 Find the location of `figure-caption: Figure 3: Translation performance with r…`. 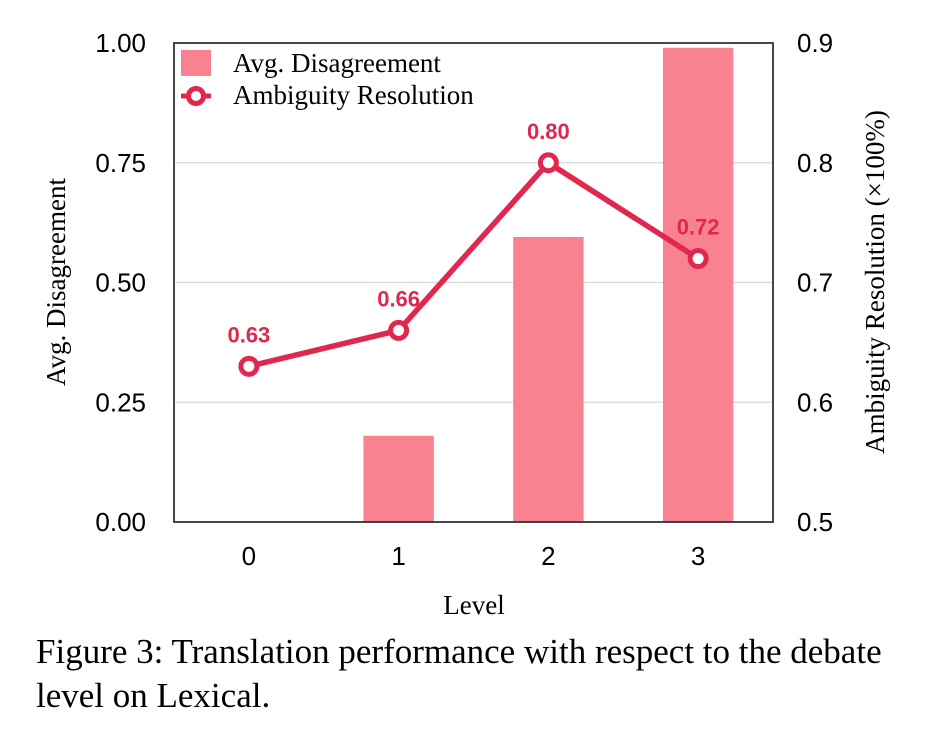

figure-caption: Figure 3: Translation performance with r… is located at coordinates (459, 673).